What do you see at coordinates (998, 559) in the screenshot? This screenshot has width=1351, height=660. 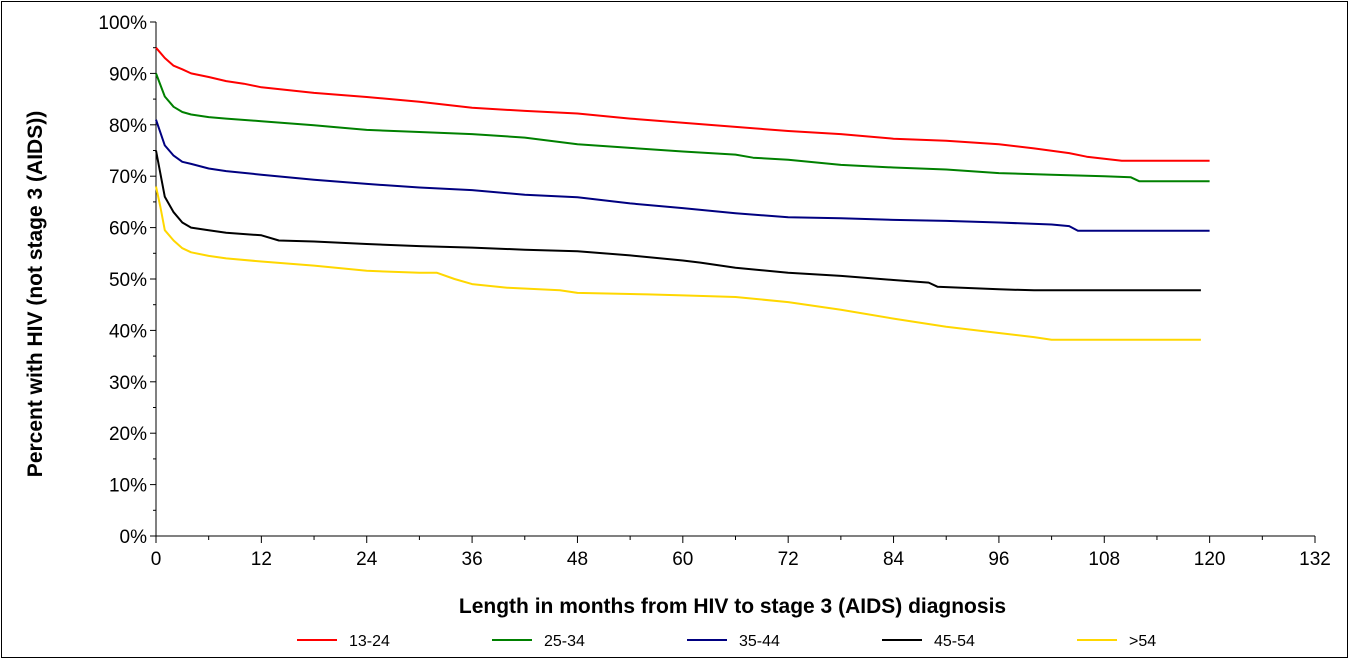 I see `x-tick-label: 96` at bounding box center [998, 559].